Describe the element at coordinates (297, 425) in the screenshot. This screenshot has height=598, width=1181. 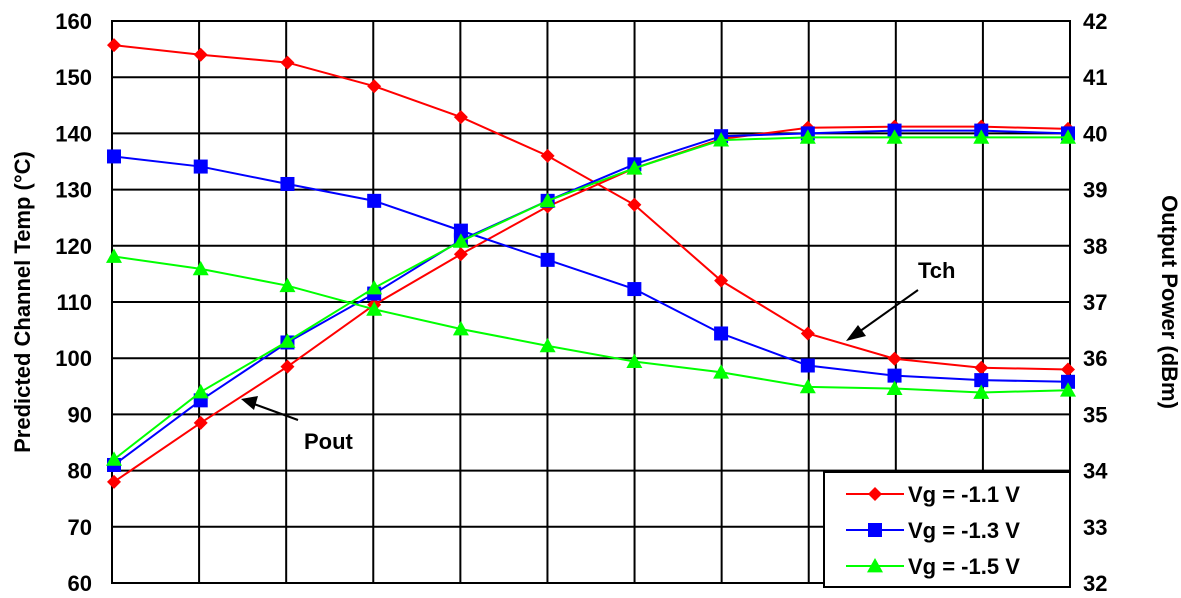
I see `pout-annotation: Pout` at that location.